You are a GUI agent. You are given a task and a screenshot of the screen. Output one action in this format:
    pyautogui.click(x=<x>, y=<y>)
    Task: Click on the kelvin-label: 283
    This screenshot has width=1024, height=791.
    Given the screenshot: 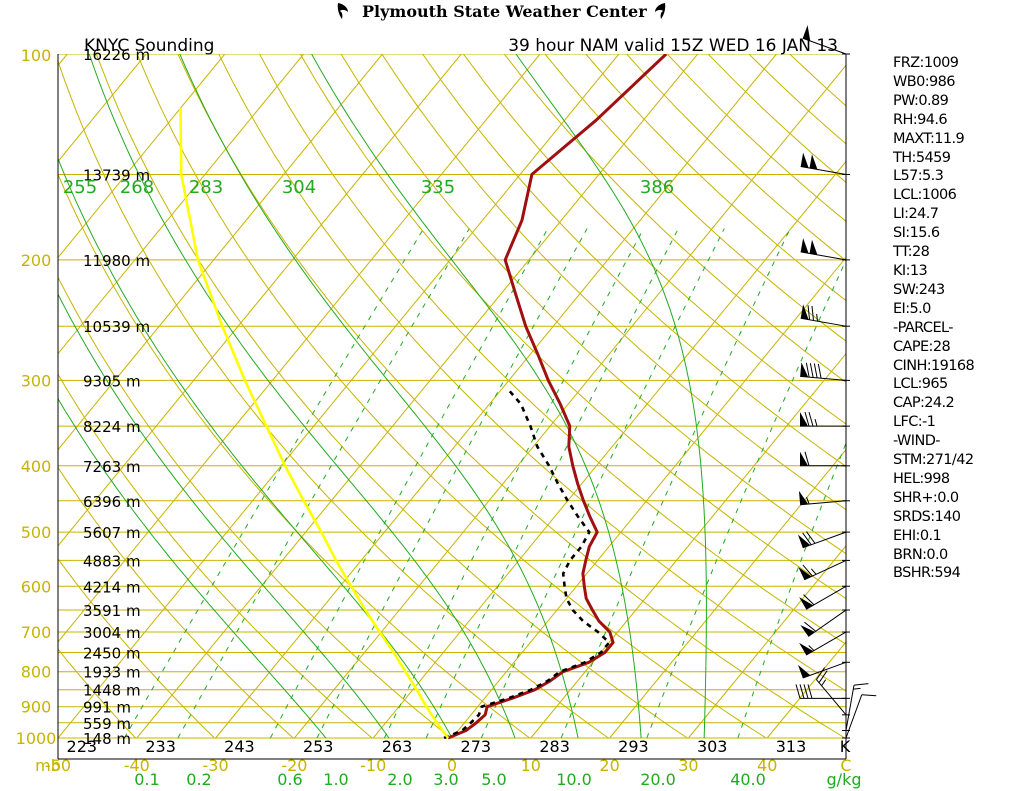 What is the action you would take?
    pyautogui.click(x=554, y=746)
    